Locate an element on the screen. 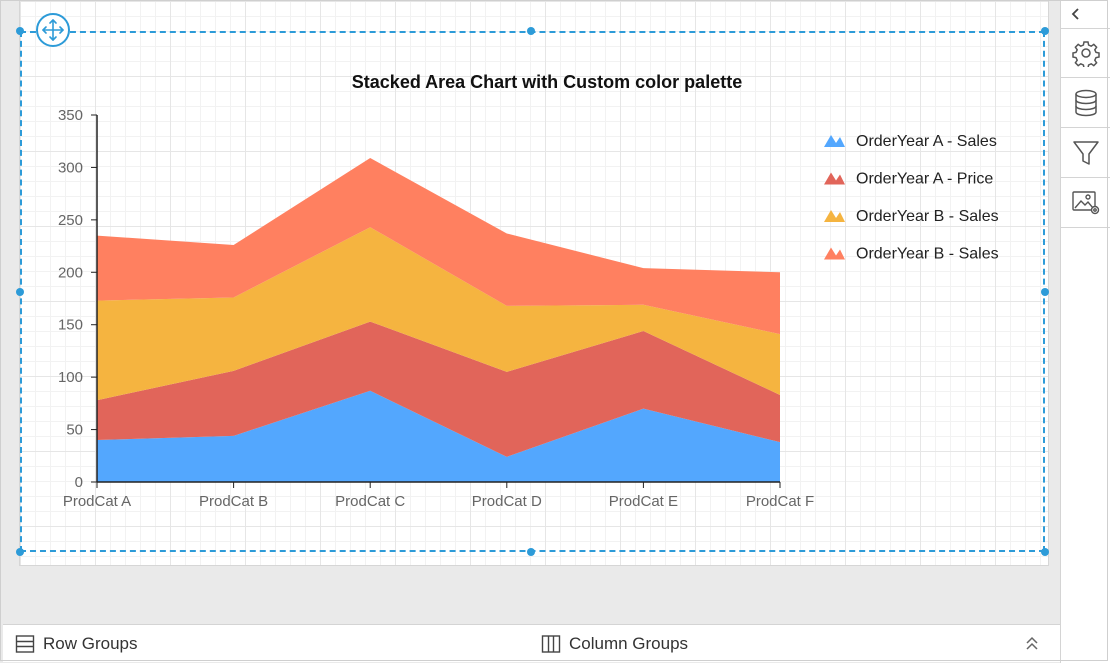  resize-handle-left is located at coordinates (20, 292).